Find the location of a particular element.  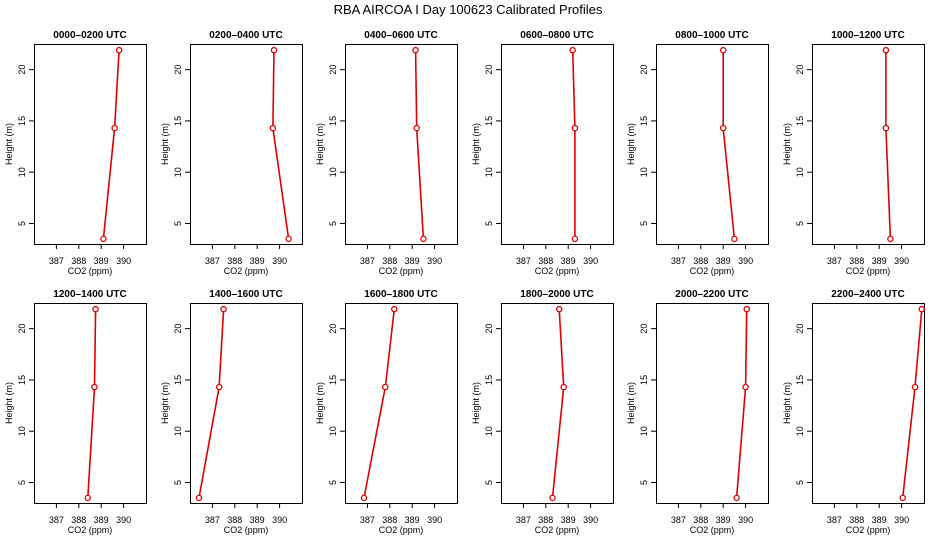

chart-title: 1200–1400 UTC is located at coordinates (89, 294).